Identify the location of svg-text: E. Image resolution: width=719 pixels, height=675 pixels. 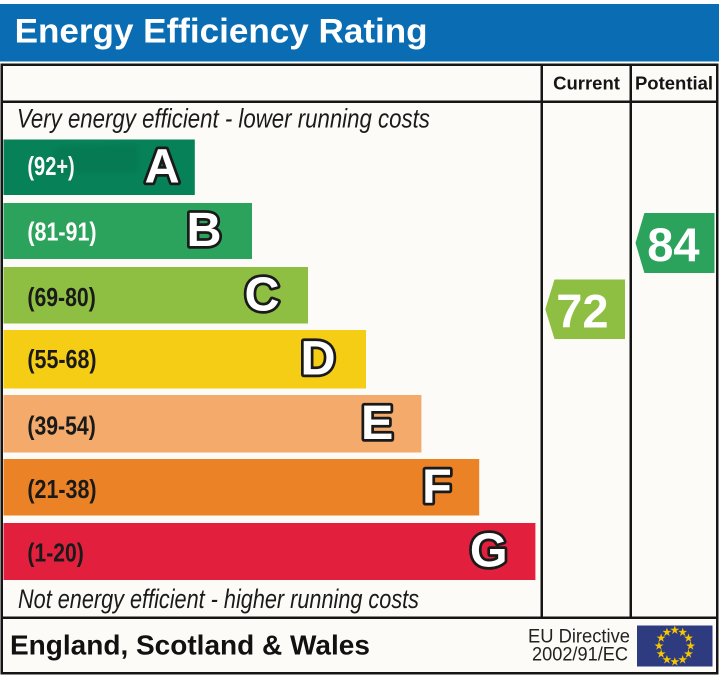
(377, 423).